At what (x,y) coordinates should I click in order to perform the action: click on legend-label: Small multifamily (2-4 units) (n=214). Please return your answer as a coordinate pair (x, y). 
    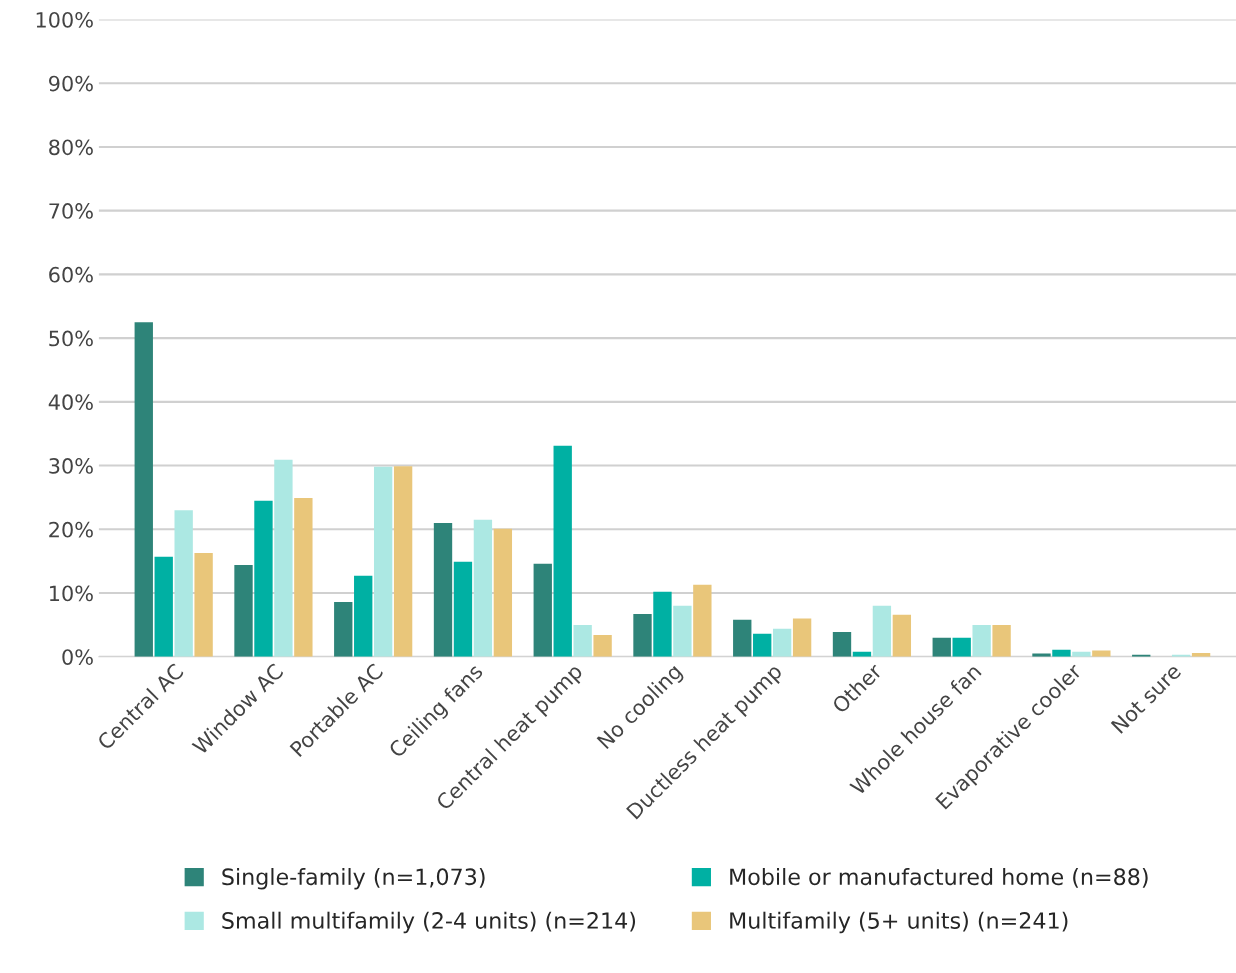
    Looking at the image, I should click on (429, 922).